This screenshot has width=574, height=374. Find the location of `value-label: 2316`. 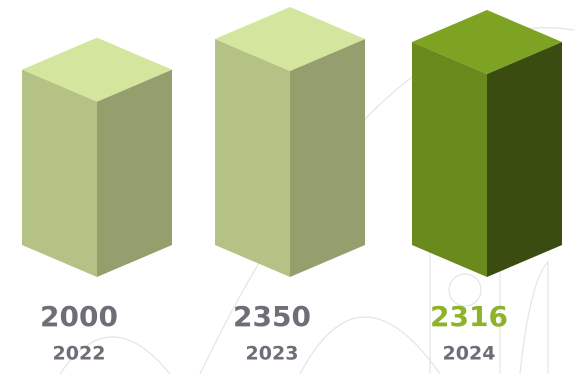

value-label: 2316 is located at coordinates (469, 316).